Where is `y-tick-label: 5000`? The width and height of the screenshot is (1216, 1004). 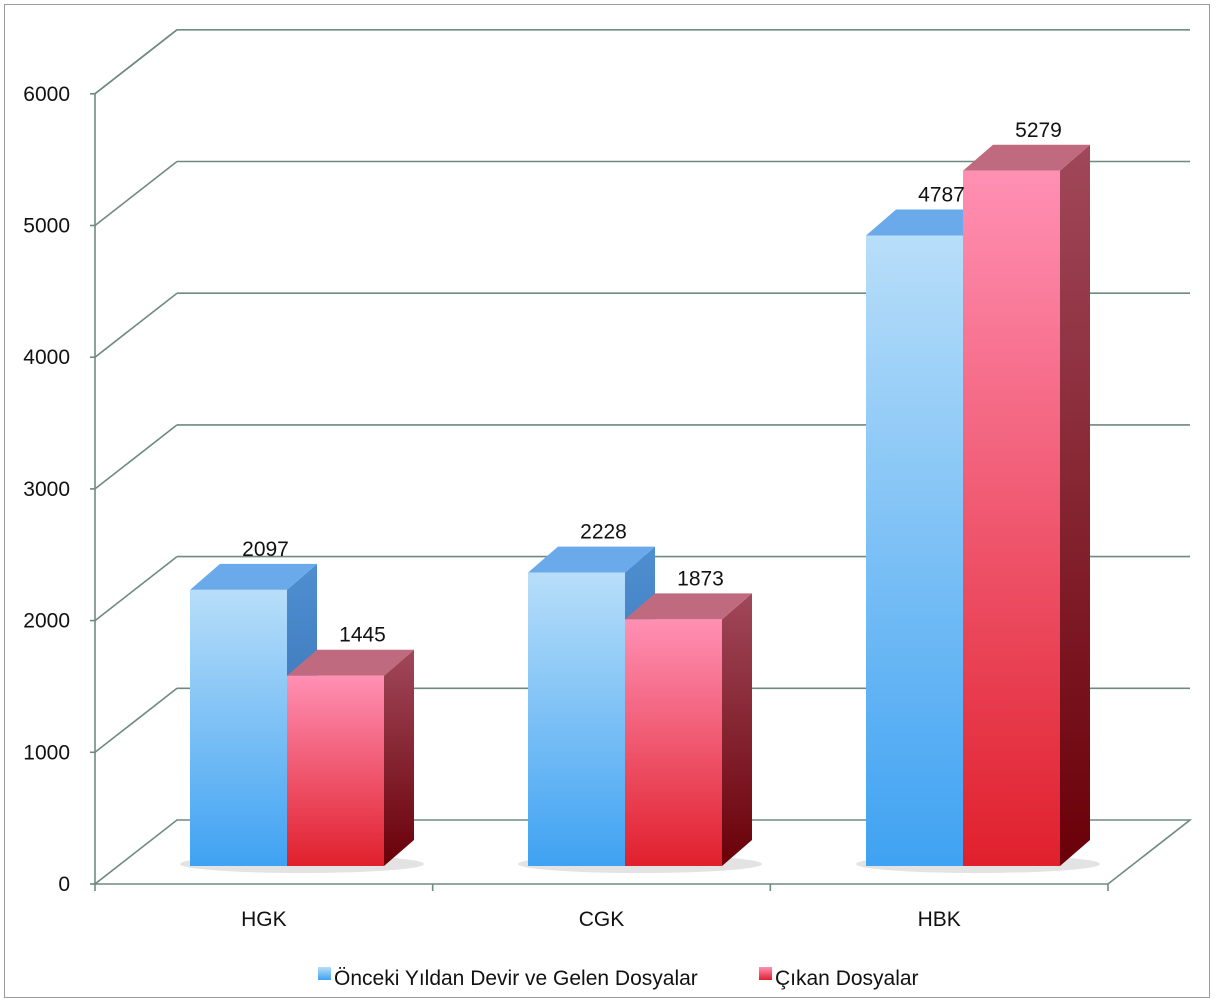 y-tick-label: 5000 is located at coordinates (46, 226).